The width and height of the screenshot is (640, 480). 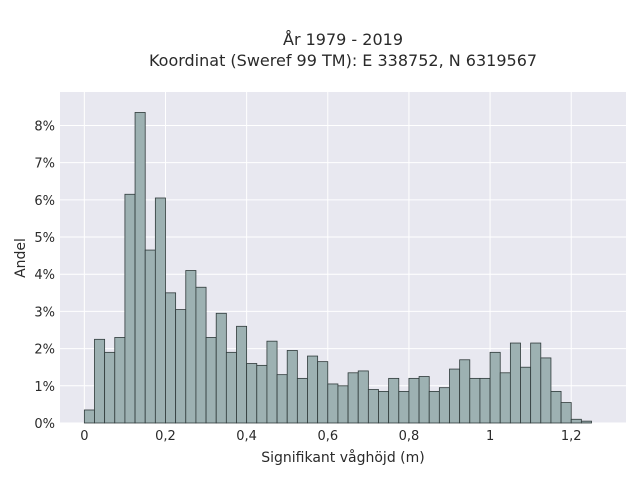 I want to click on x-tick-label-2: 0,4, so click(x=246, y=436).